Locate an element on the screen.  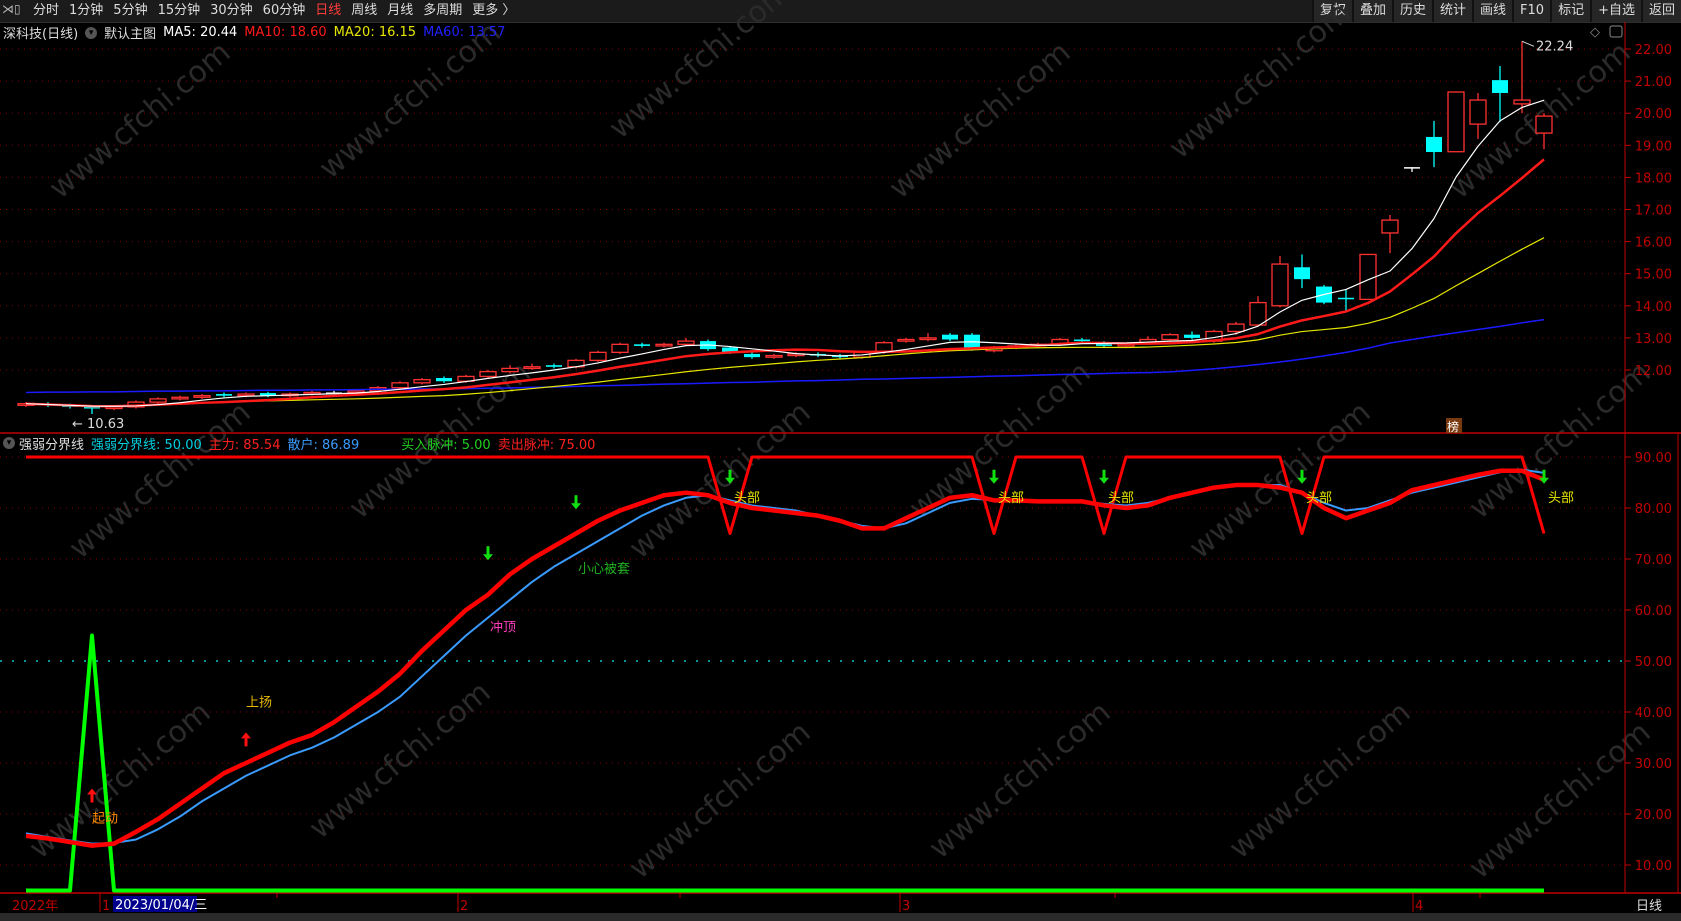
period-tab: 分时 is located at coordinates (46, 10).